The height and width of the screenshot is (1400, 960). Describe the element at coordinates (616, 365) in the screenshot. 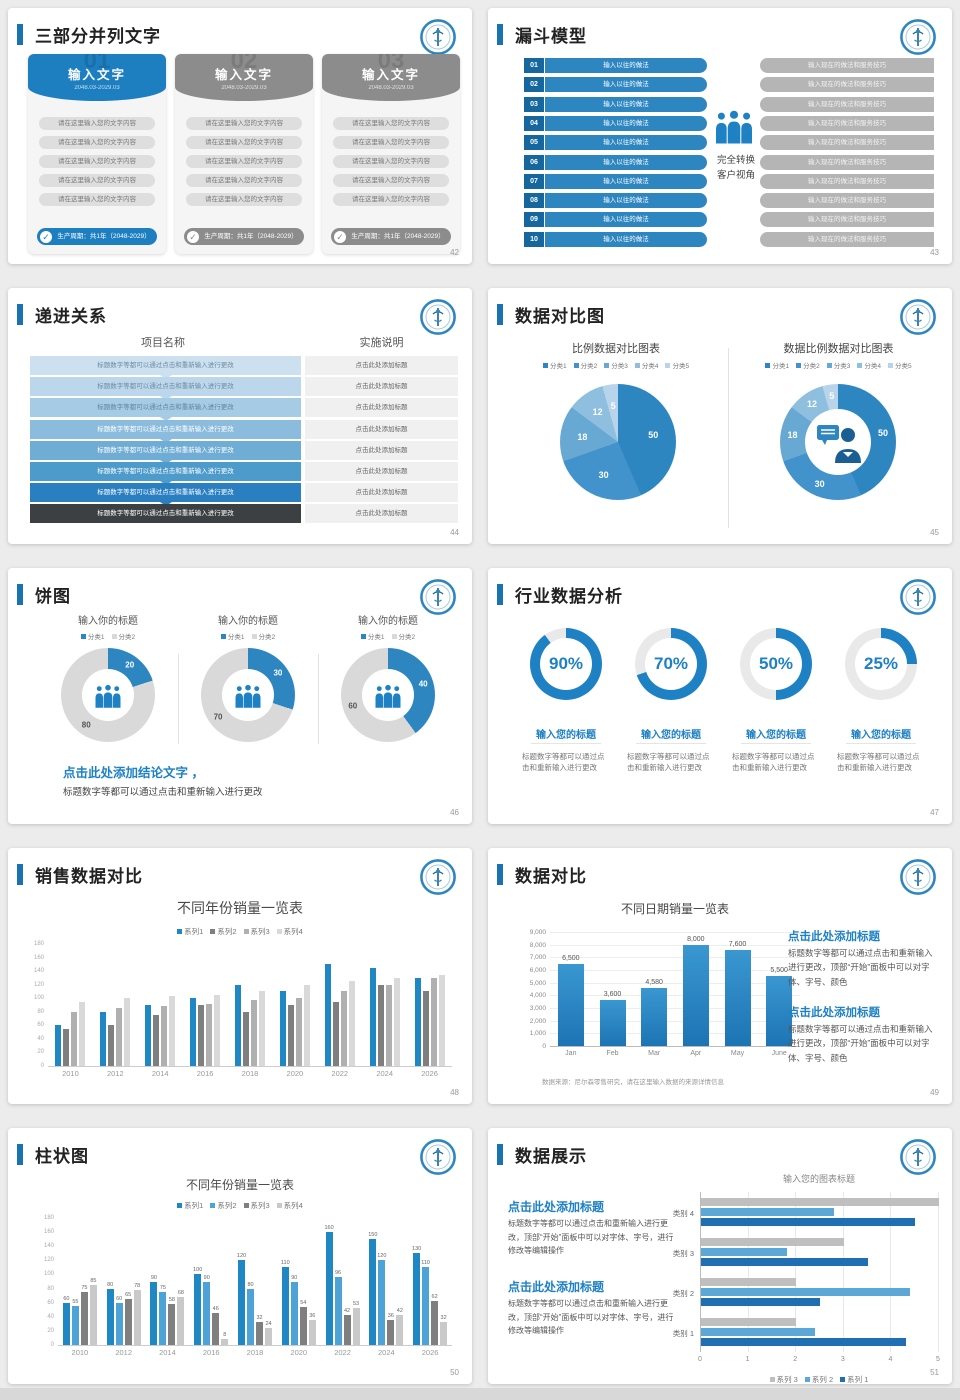

I see `legend-item: 分类3` at that location.